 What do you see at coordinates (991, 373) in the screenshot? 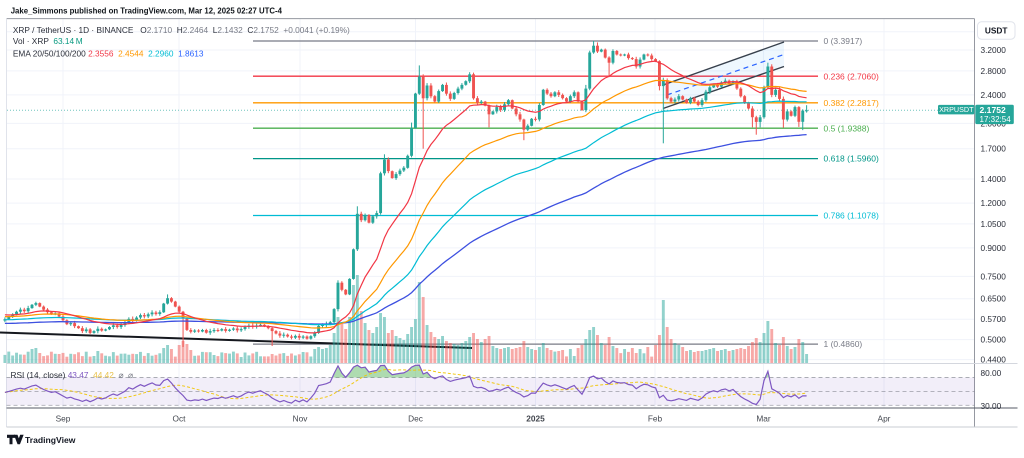
I see `svg-text: 80.00` at bounding box center [991, 373].